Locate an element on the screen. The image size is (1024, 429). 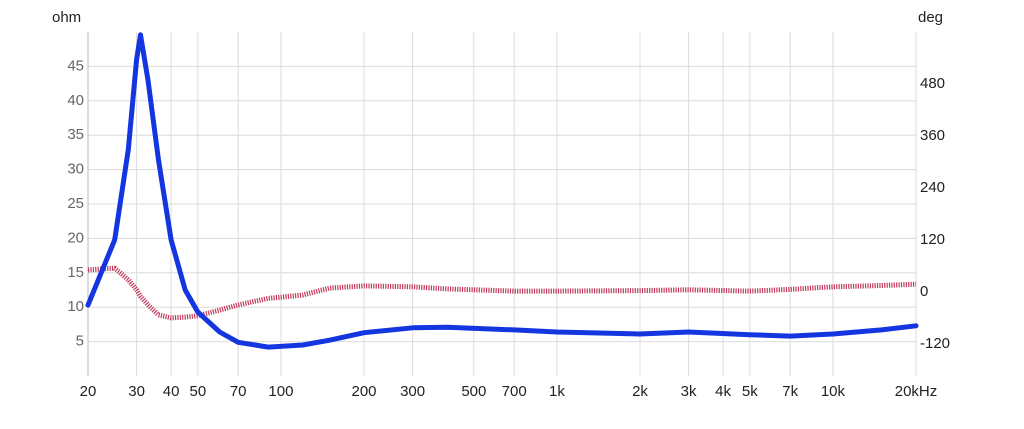
y2-tick-label: 360 is located at coordinates (932, 135).